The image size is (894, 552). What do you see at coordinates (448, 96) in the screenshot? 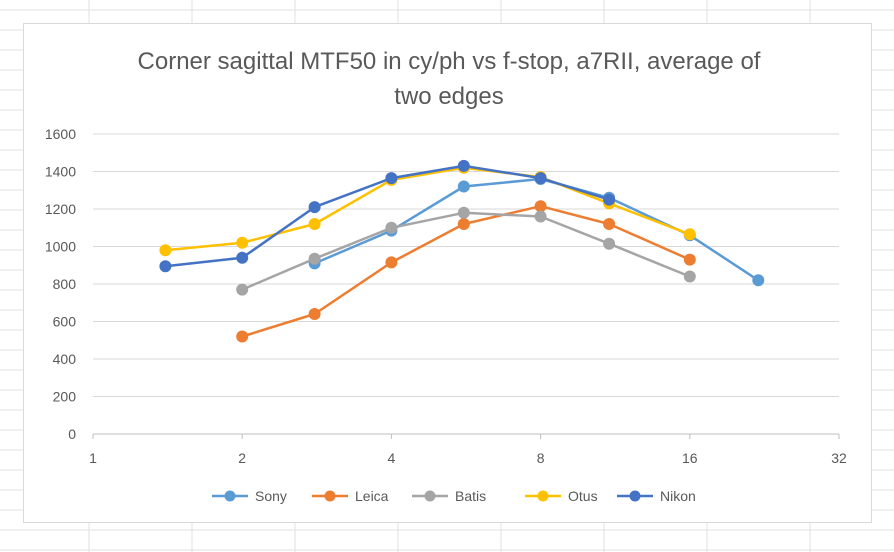
I see `chart-title-line-2: two edges` at bounding box center [448, 96].